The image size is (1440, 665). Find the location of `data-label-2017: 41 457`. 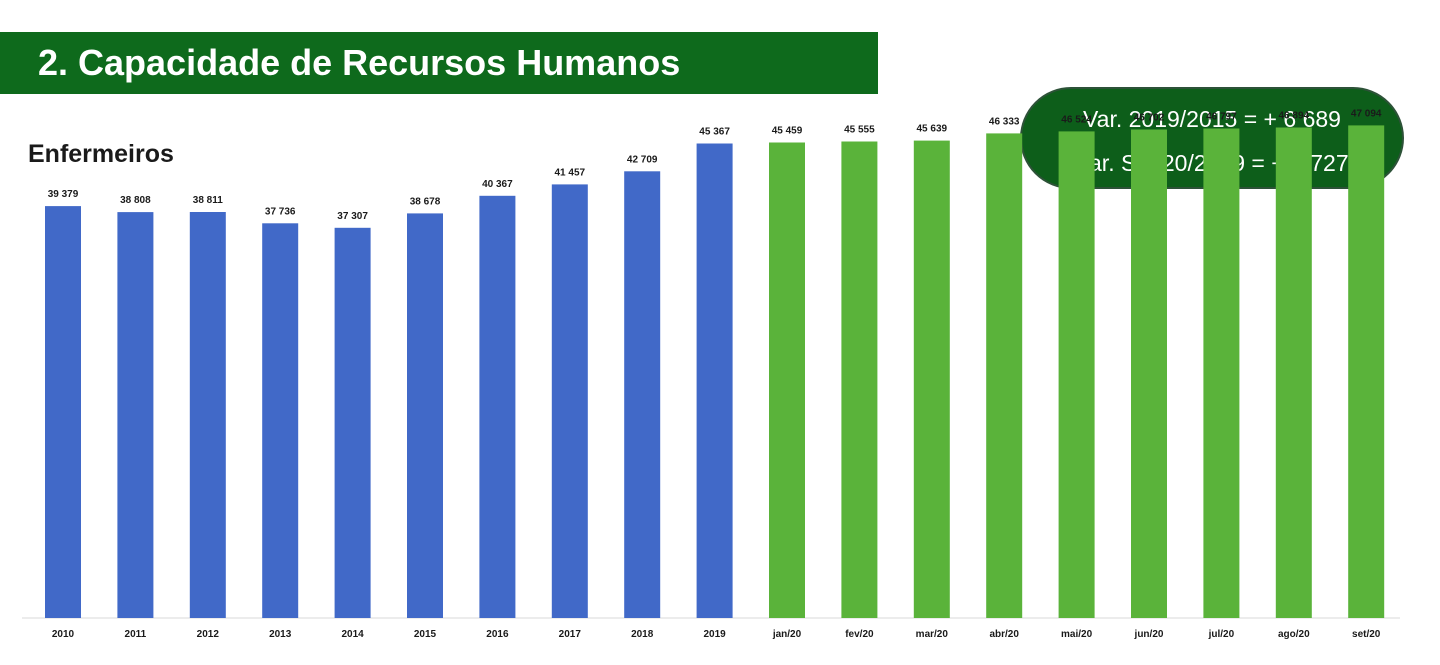

data-label-2017: 41 457 is located at coordinates (570, 172).